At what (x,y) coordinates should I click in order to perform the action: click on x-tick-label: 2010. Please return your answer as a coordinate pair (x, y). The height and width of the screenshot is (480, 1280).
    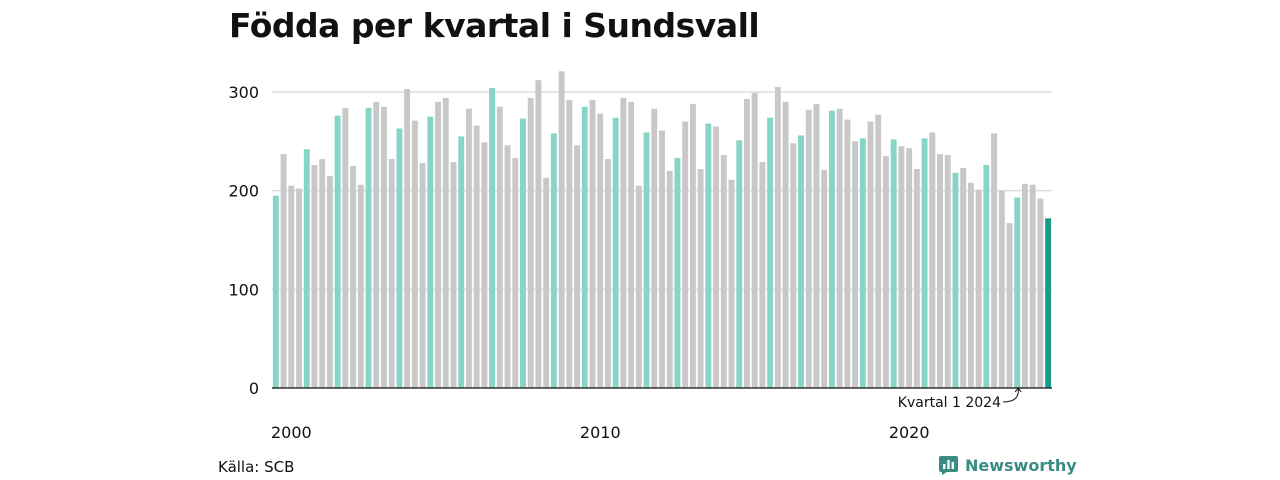
    Looking at the image, I should click on (600, 432).